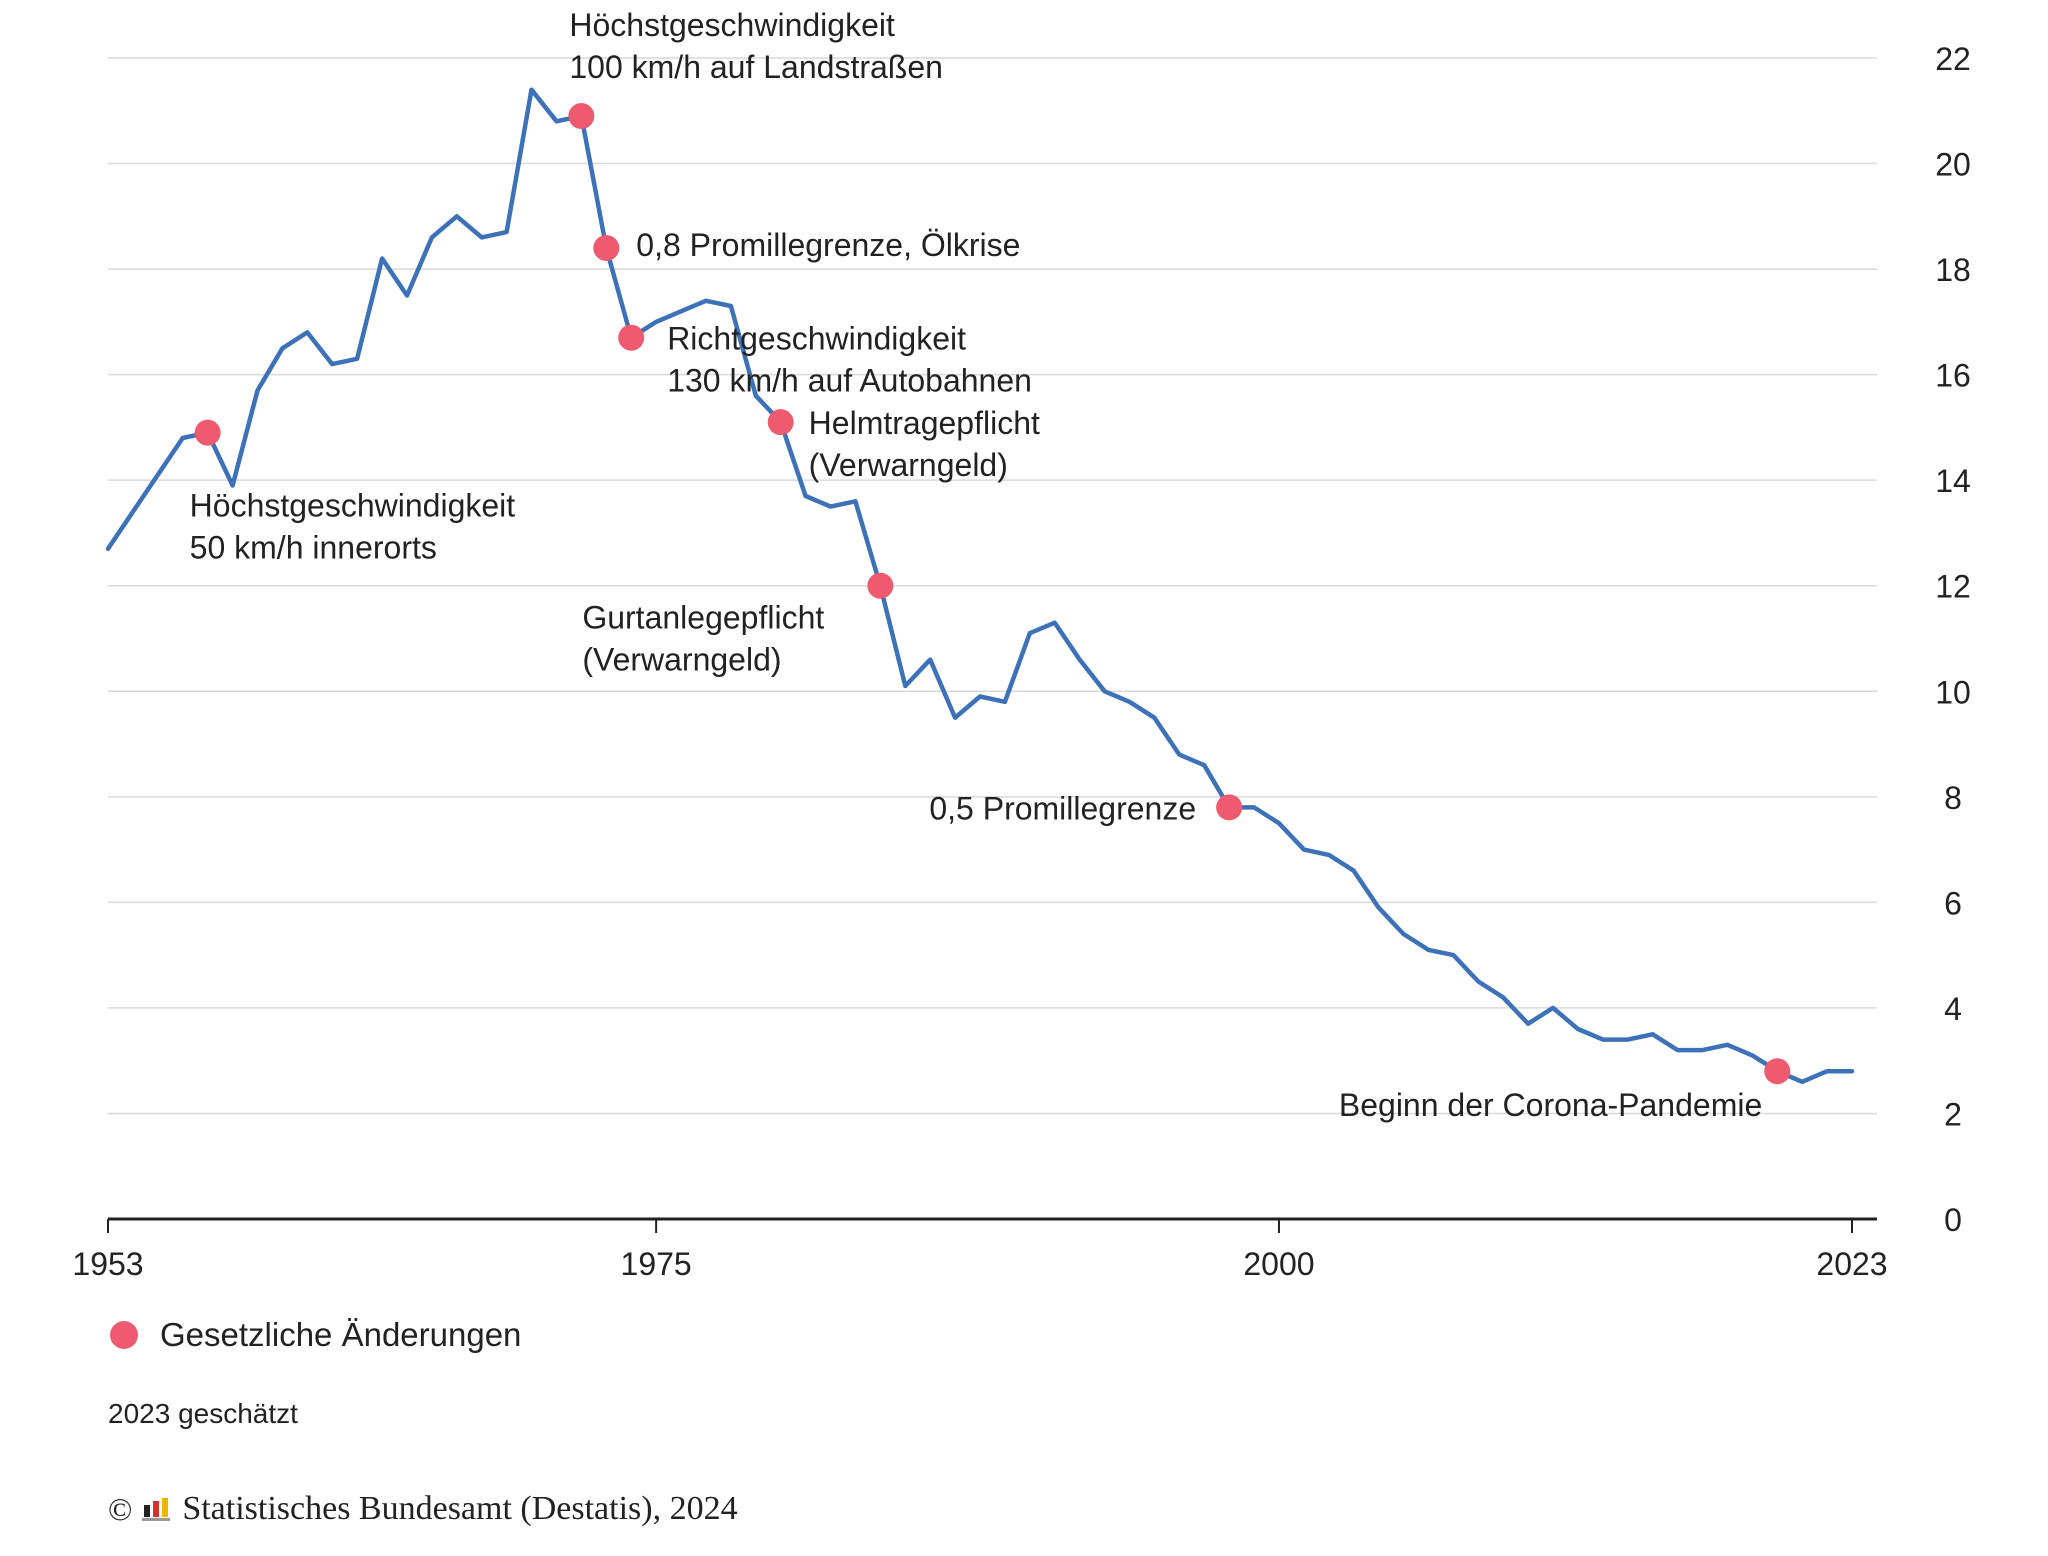 The width and height of the screenshot is (2048, 1556). Describe the element at coordinates (353, 527) in the screenshot. I see `event-label: Höchstgeschwindigkeit 50 km/h innerorts` at that location.